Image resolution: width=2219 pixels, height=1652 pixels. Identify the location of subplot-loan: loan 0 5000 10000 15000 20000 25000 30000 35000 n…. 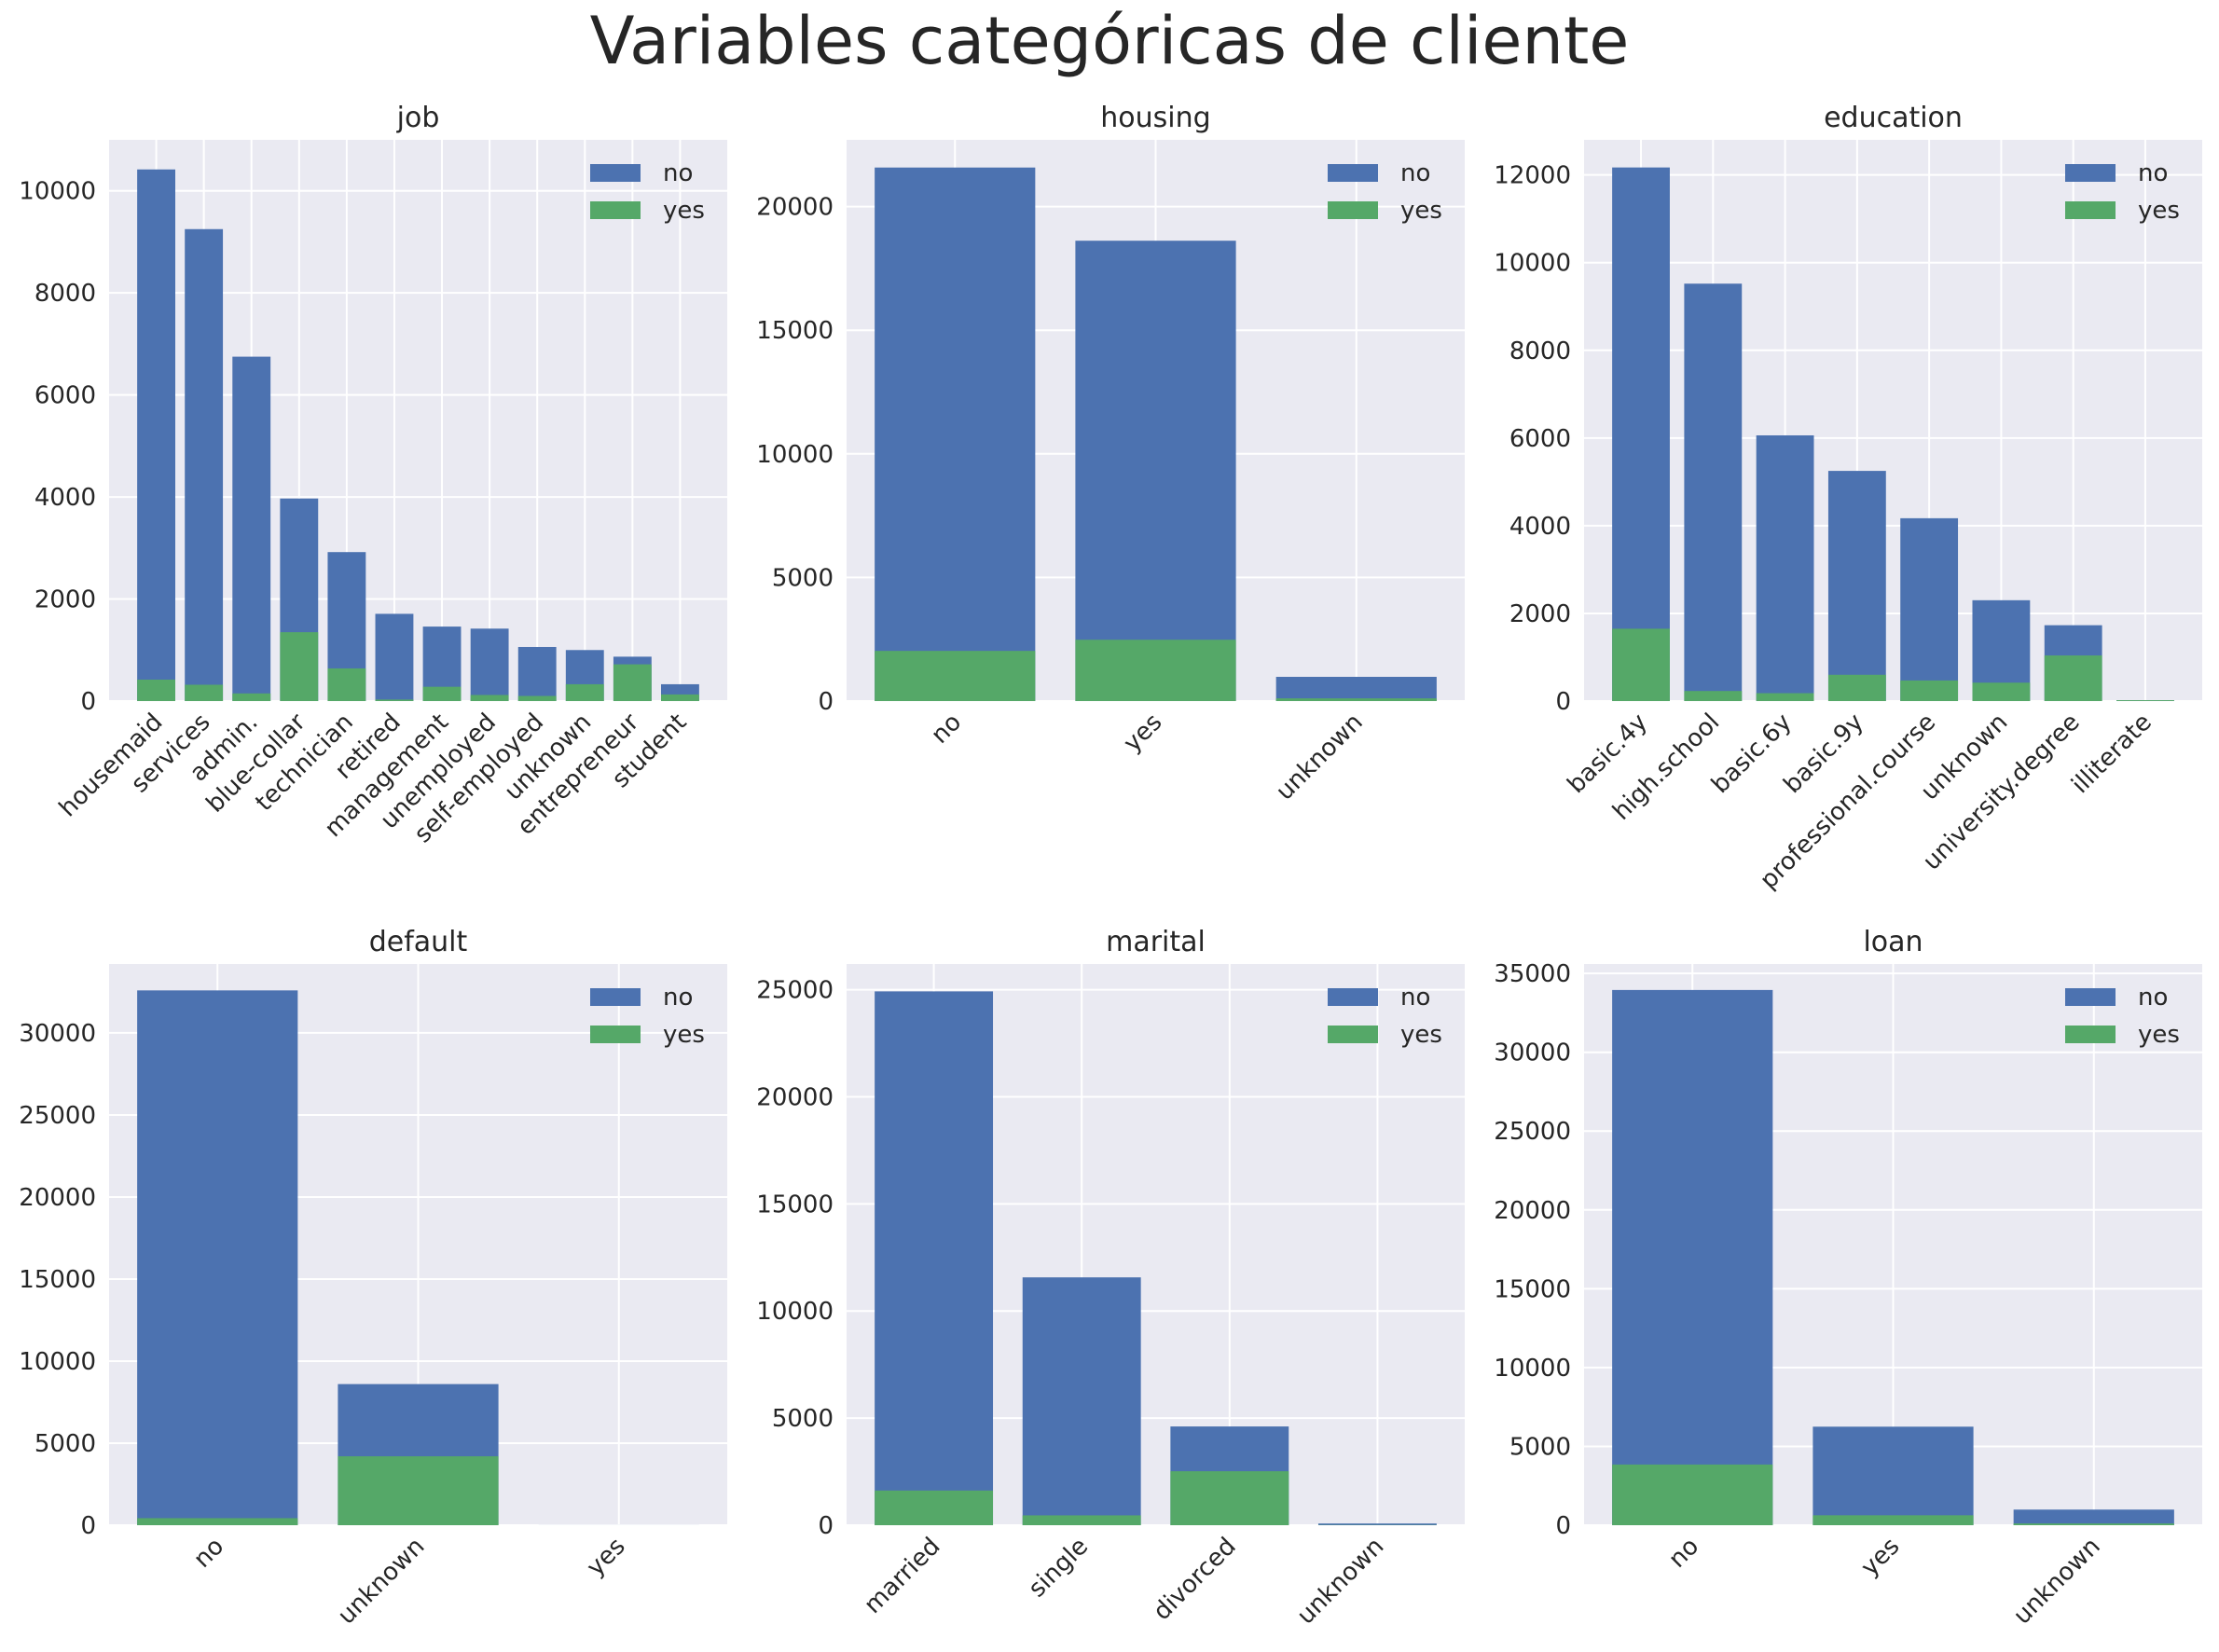
(1848, 1278).